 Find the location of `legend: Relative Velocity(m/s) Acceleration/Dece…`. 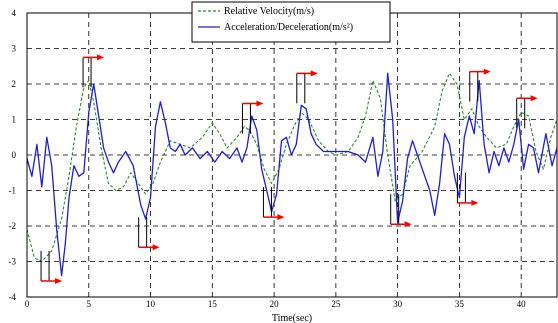

legend: Relative Velocity(m/s) Acceleration/Dece… is located at coordinates (291, 22).